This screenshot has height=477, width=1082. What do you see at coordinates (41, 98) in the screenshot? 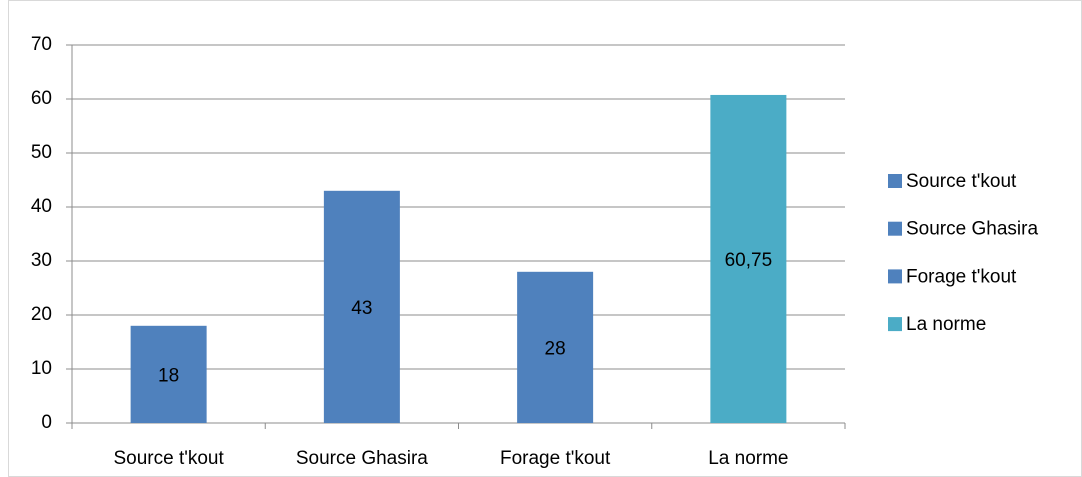
I see `y-tick-label: 60` at bounding box center [41, 98].